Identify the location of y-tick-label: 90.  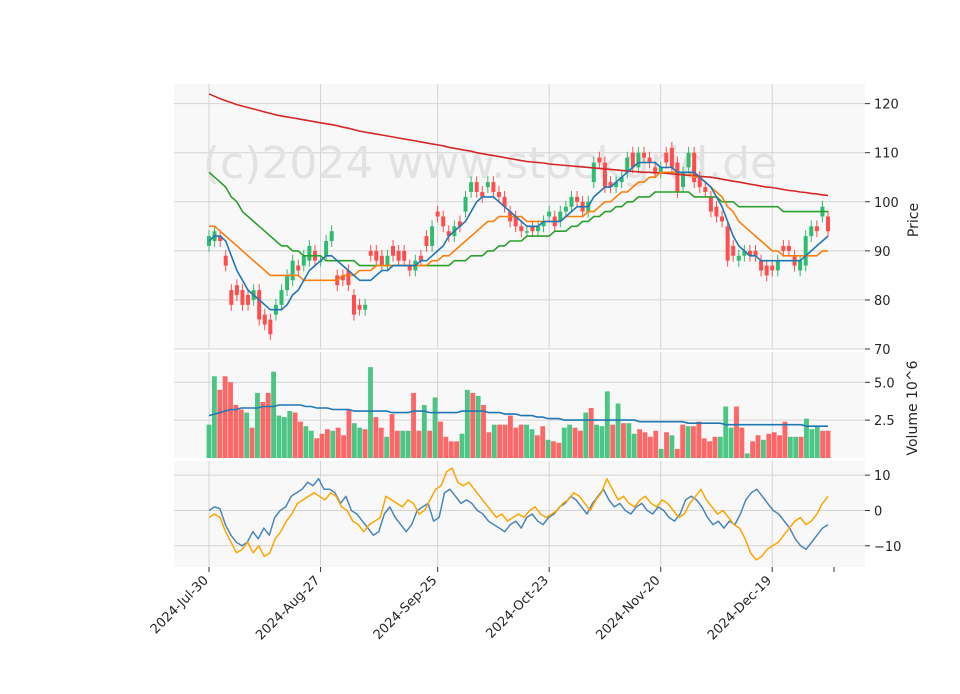
(882, 252).